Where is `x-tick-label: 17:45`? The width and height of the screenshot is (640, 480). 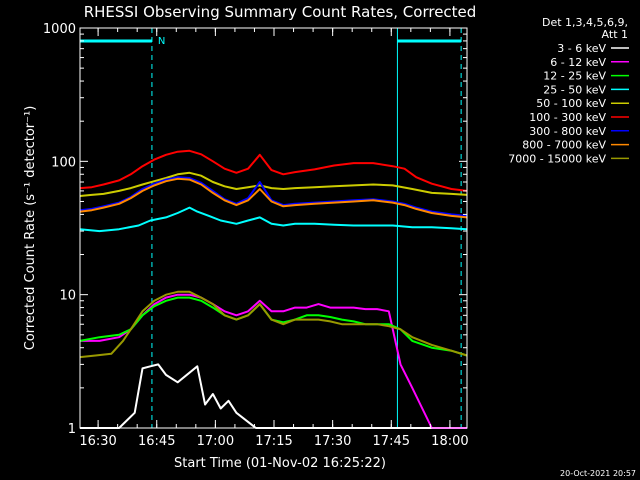
x-tick-label: 17:45 is located at coordinates (391, 441).